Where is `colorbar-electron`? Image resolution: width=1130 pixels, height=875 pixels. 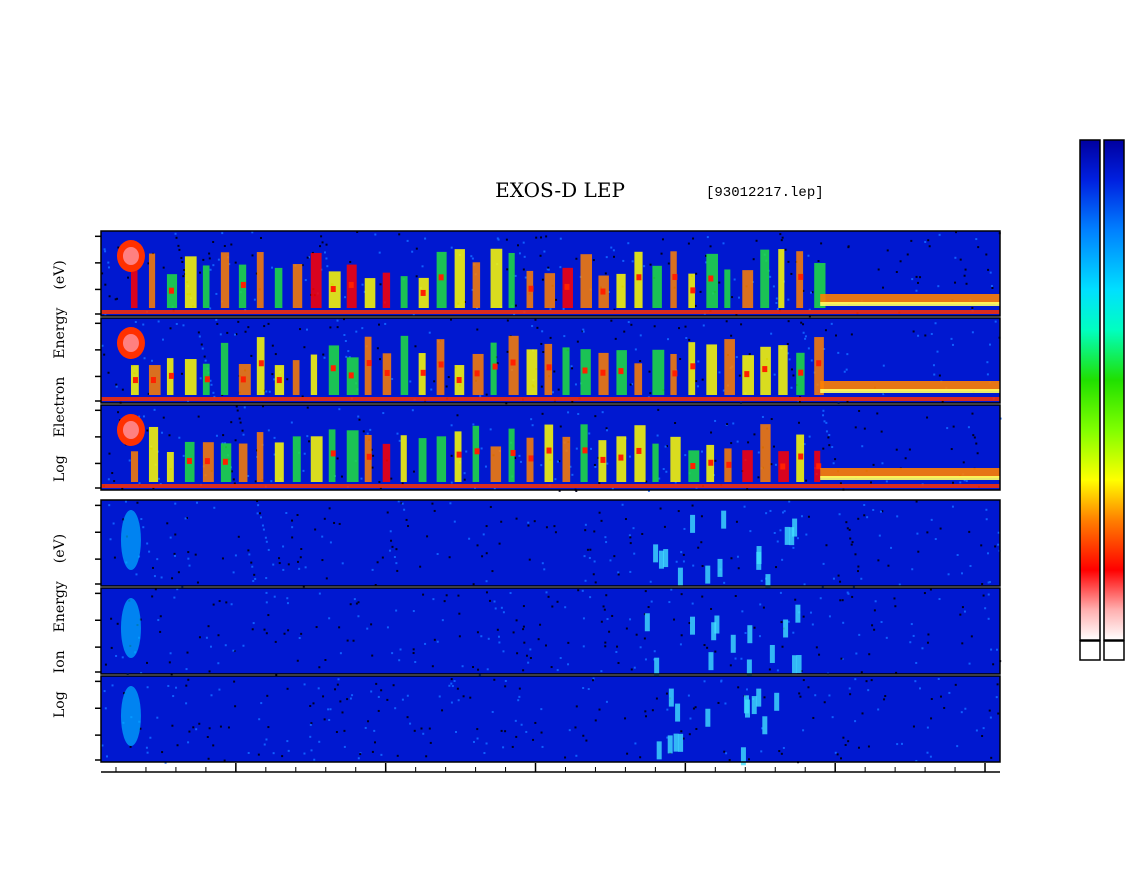
colorbar-electron is located at coordinates (1090, 390).